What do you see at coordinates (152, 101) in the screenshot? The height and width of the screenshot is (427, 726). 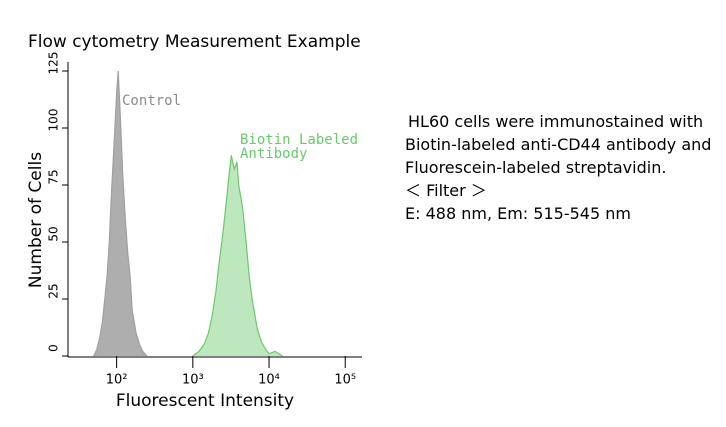 I see `series-label: Control` at bounding box center [152, 101].